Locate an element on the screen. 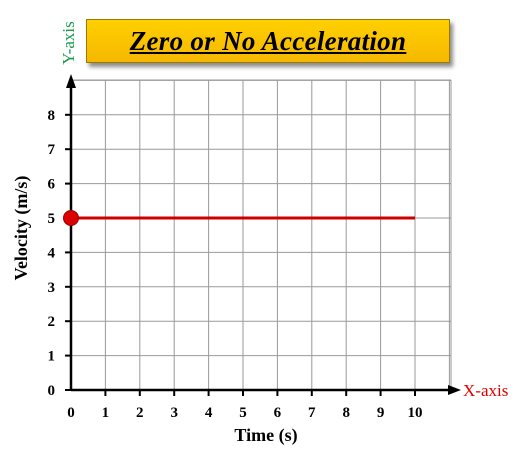 The width and height of the screenshot is (526, 455). x-tick-label: 1 is located at coordinates (106, 413).